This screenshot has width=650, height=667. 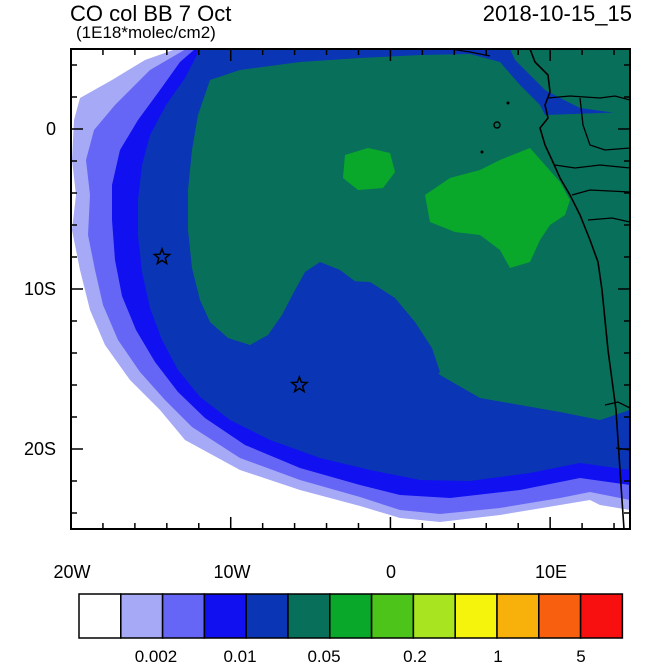 What do you see at coordinates (232, 572) in the screenshot?
I see `x-tick-label-10w: 10W` at bounding box center [232, 572].